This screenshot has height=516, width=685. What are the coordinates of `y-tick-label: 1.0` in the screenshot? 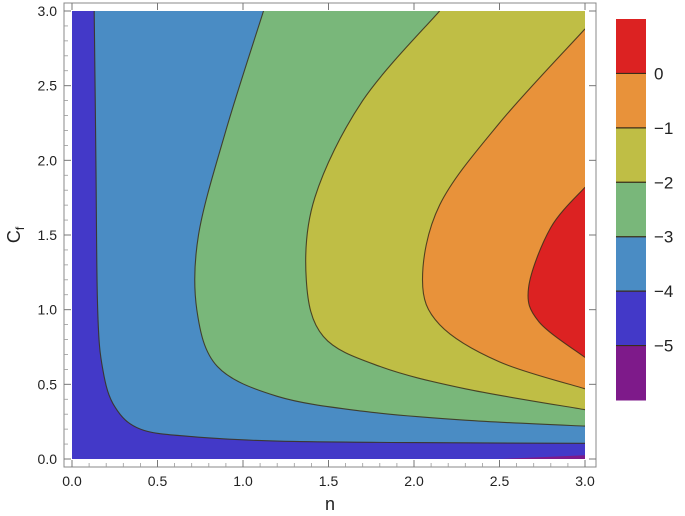 It's located at (48, 310).